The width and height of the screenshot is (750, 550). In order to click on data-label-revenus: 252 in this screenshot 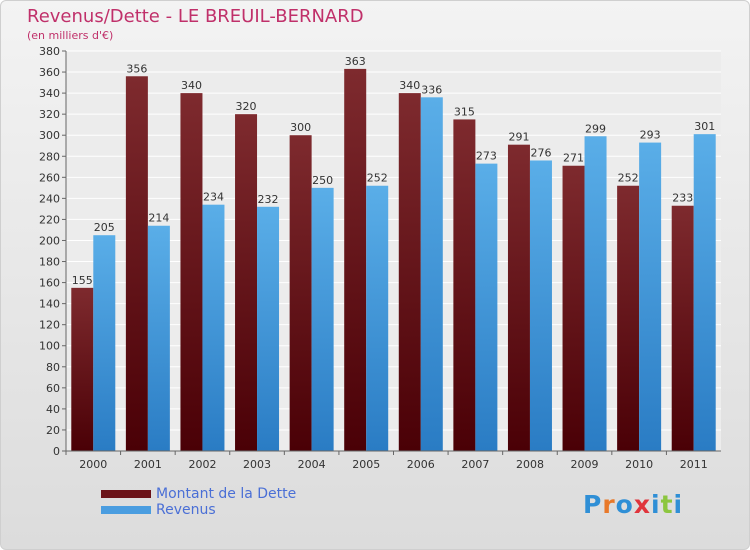, I will do `click(377, 178)`.